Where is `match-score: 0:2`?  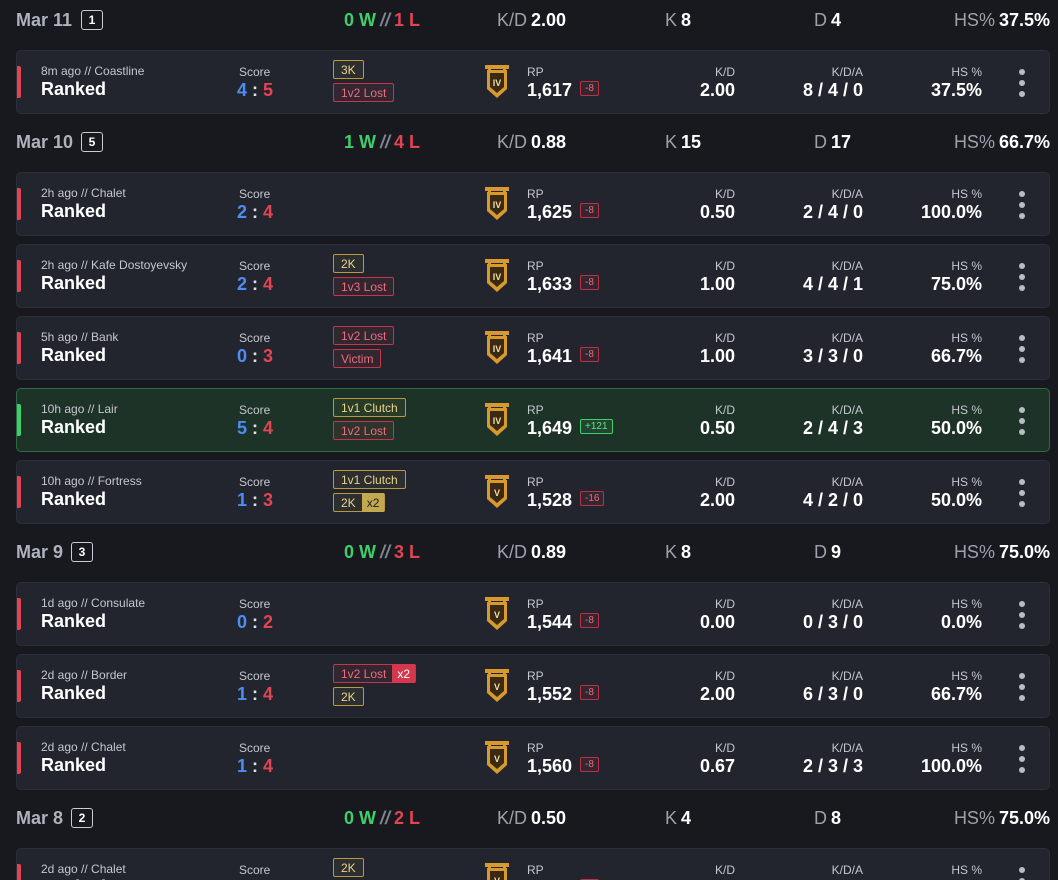
match-score: 0:2 is located at coordinates (255, 622).